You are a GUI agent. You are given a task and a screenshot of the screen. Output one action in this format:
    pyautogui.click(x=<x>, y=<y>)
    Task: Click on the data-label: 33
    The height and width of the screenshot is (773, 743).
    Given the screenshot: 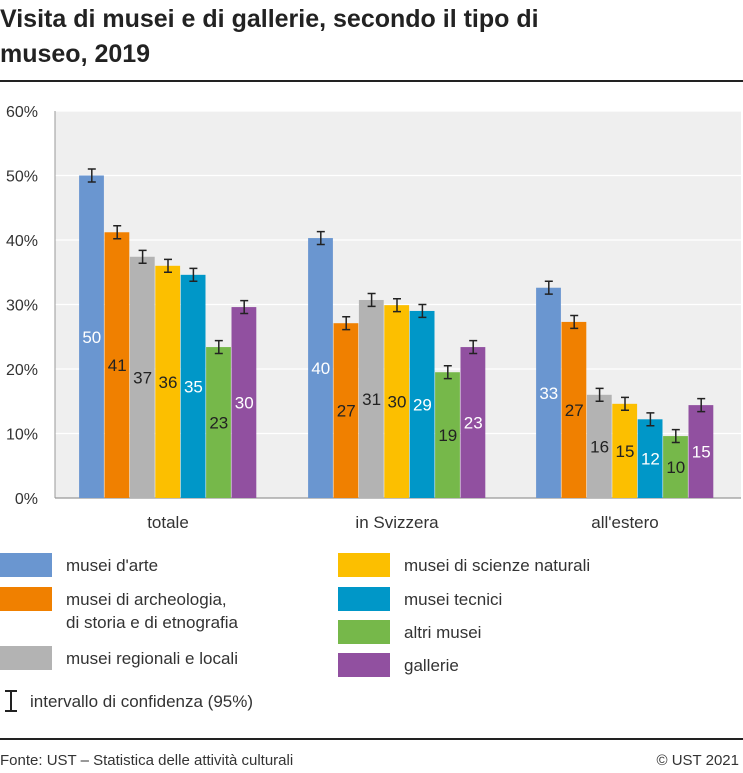 What is the action you would take?
    pyautogui.click(x=548, y=393)
    